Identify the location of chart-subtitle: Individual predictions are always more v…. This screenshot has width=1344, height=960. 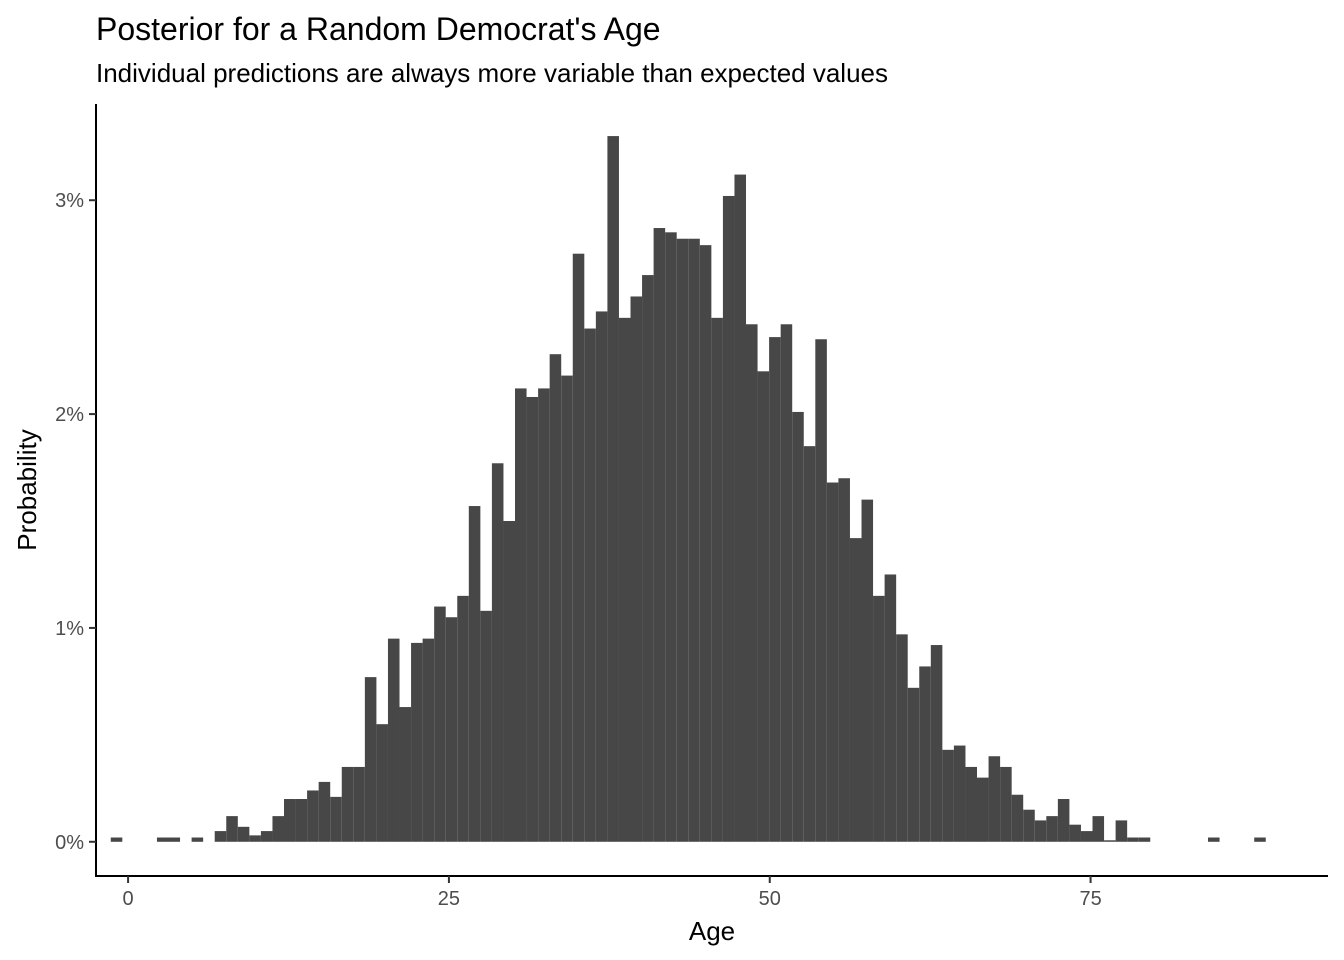
(492, 73).